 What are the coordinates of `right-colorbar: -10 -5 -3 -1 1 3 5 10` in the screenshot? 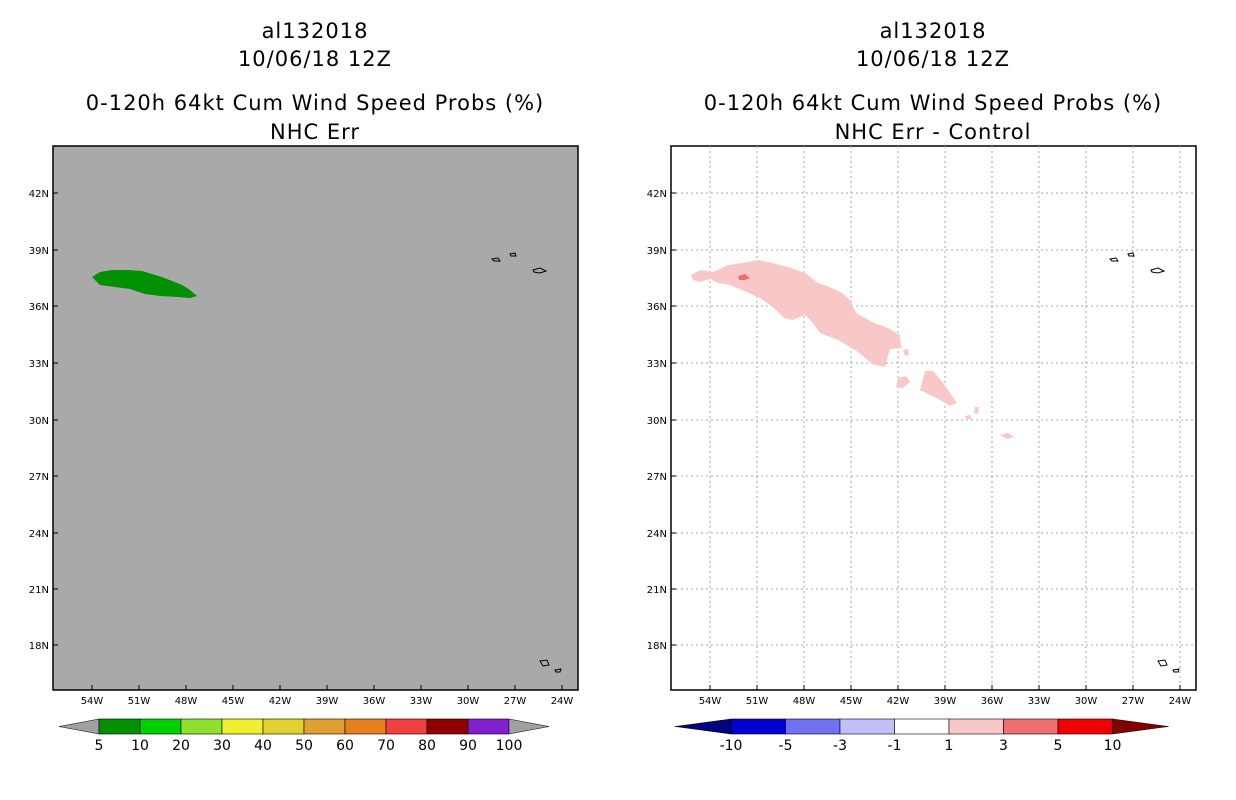 It's located at (921, 736).